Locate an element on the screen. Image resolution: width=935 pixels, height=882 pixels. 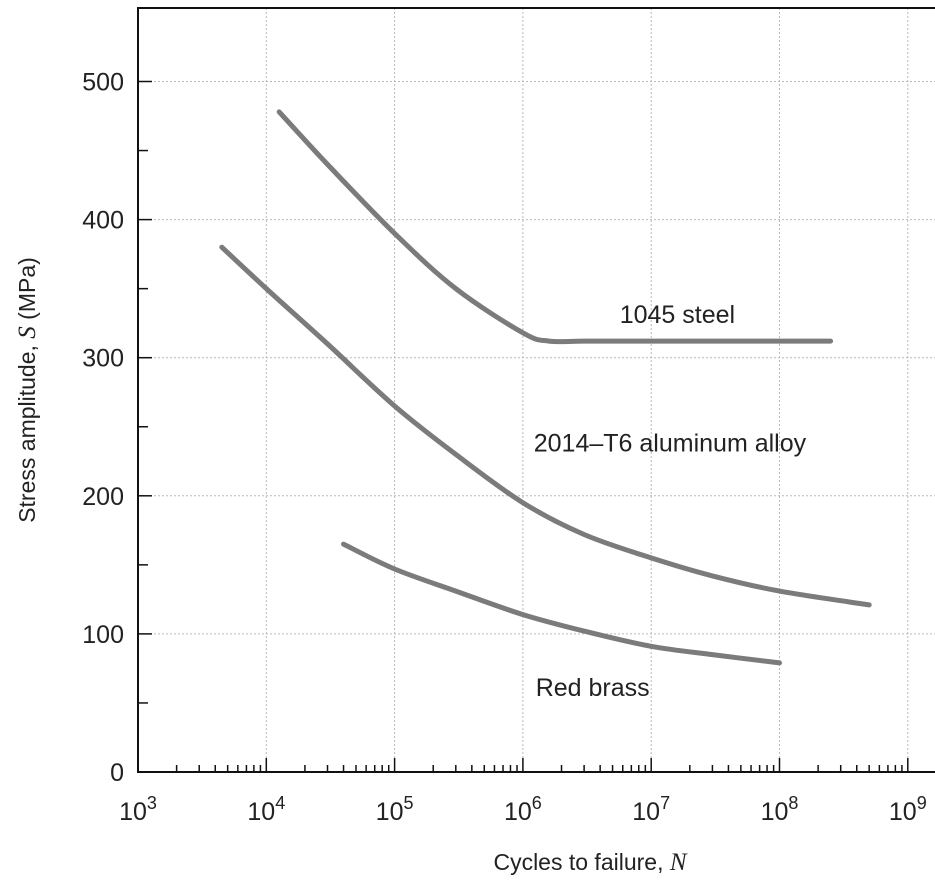
series-label-2014-t6-aluminum-alloy: 2014–T6 aluminum alloy is located at coordinates (670, 444).